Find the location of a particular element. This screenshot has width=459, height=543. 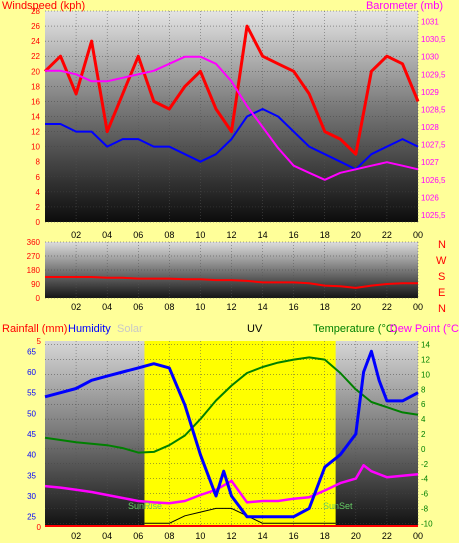

temp-x-tick-label: 04 is located at coordinates (107, 536).